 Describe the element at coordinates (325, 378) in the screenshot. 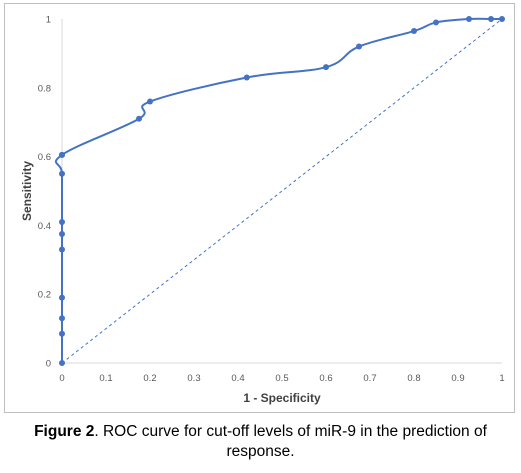

I see `x-tick-label: 0.6` at that location.